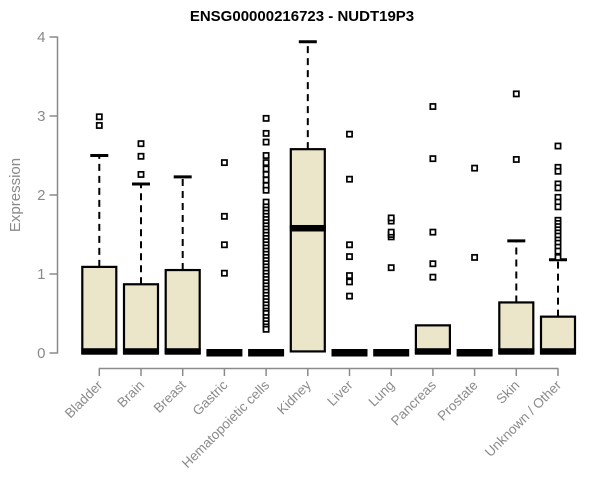 This screenshot has height=500, width=600. I want to click on y-tick-label: 0, so click(41, 353).